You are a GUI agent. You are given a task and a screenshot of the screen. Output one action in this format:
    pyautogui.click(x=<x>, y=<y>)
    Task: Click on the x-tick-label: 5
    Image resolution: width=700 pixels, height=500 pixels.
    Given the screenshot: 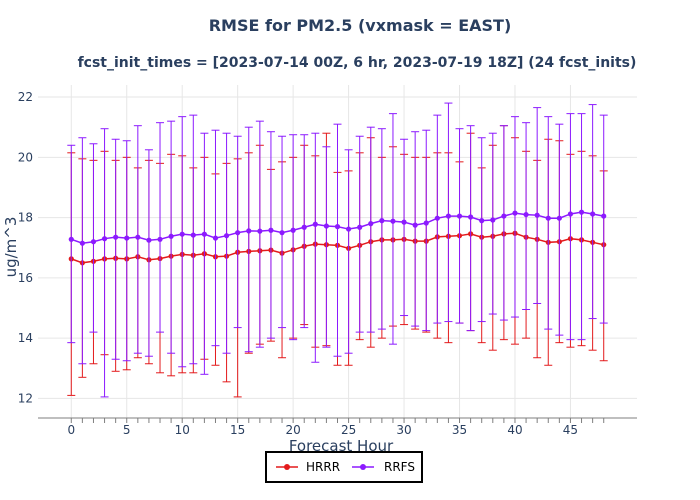 What is the action you would take?
    pyautogui.click(x=127, y=430)
    